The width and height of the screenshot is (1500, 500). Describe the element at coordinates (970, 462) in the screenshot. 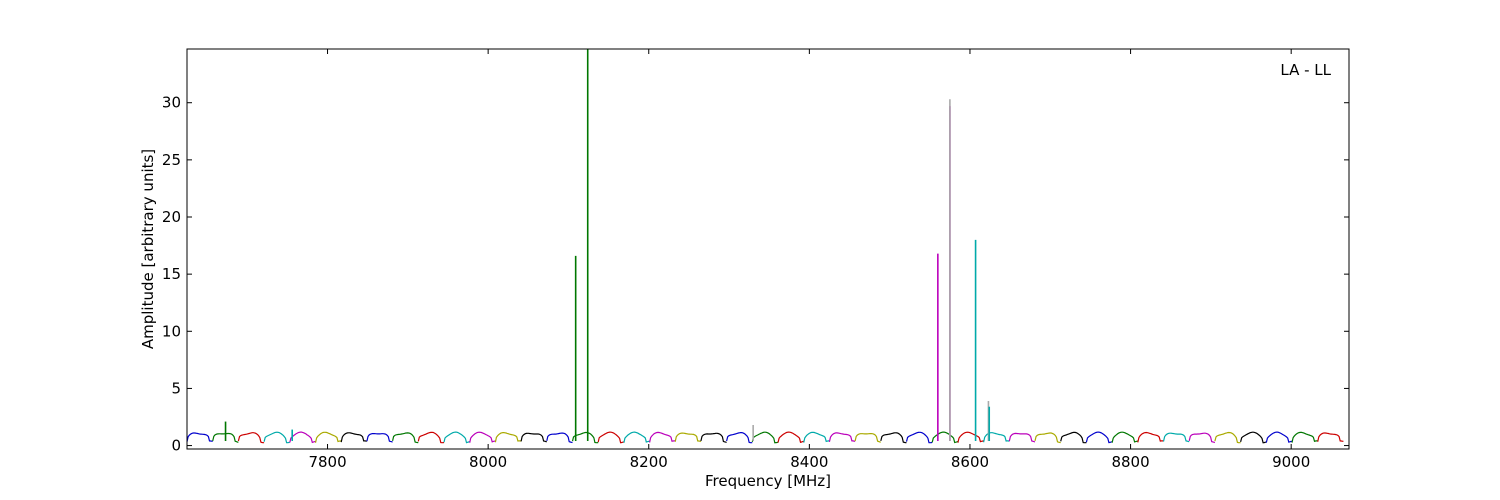

I see `x-tick-label: 8600` at that location.